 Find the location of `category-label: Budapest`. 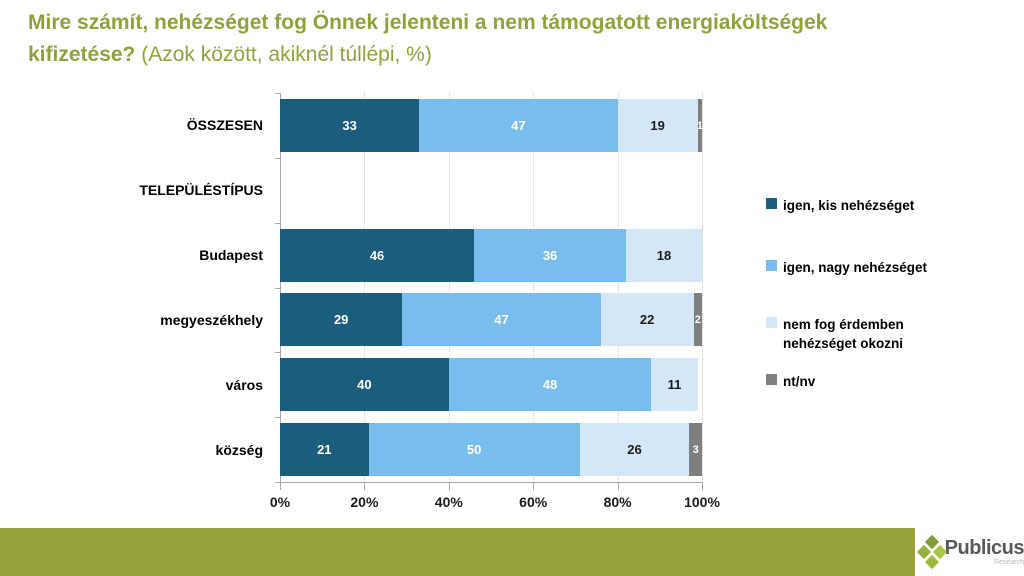

category-label: Budapest is located at coordinates (231, 255).